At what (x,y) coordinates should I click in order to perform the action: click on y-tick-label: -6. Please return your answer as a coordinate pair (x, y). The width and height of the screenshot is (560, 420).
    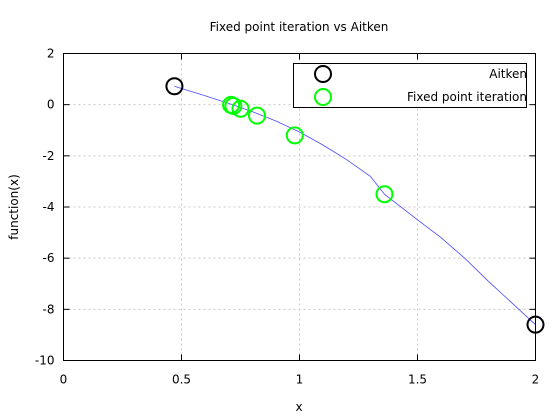
    Looking at the image, I should click on (49, 258).